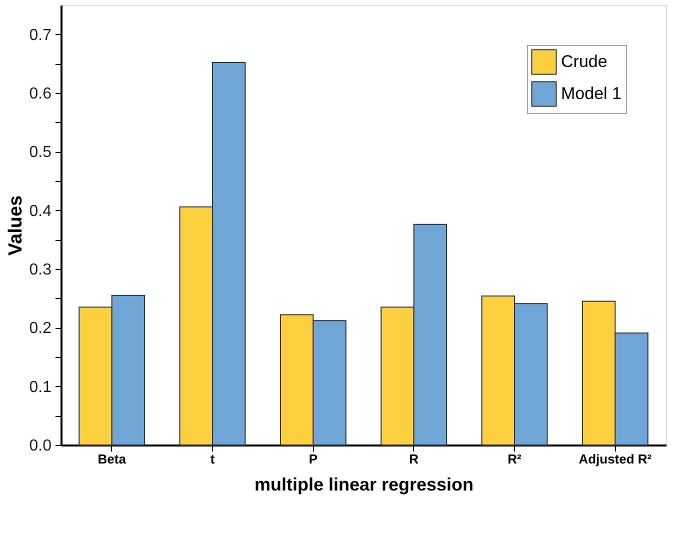  Describe the element at coordinates (515, 459) in the screenshot. I see `x-tick-label: R²` at that location.